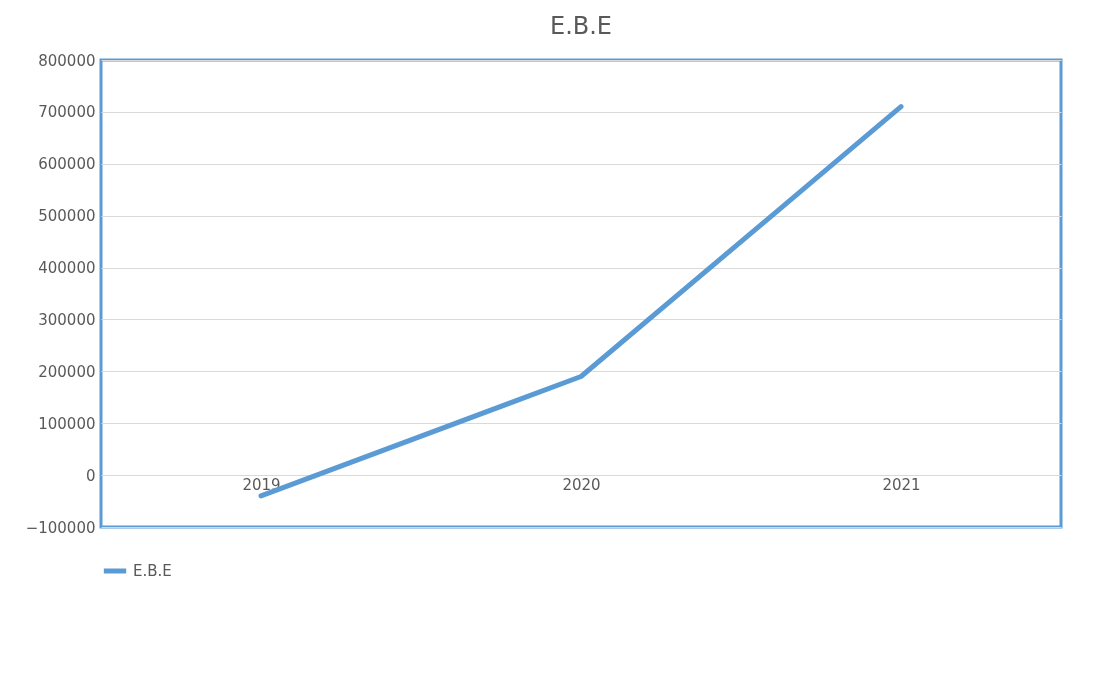 The width and height of the screenshot is (1119, 680). What do you see at coordinates (67, 319) in the screenshot?
I see `y-tick-label: 300000` at bounding box center [67, 319].